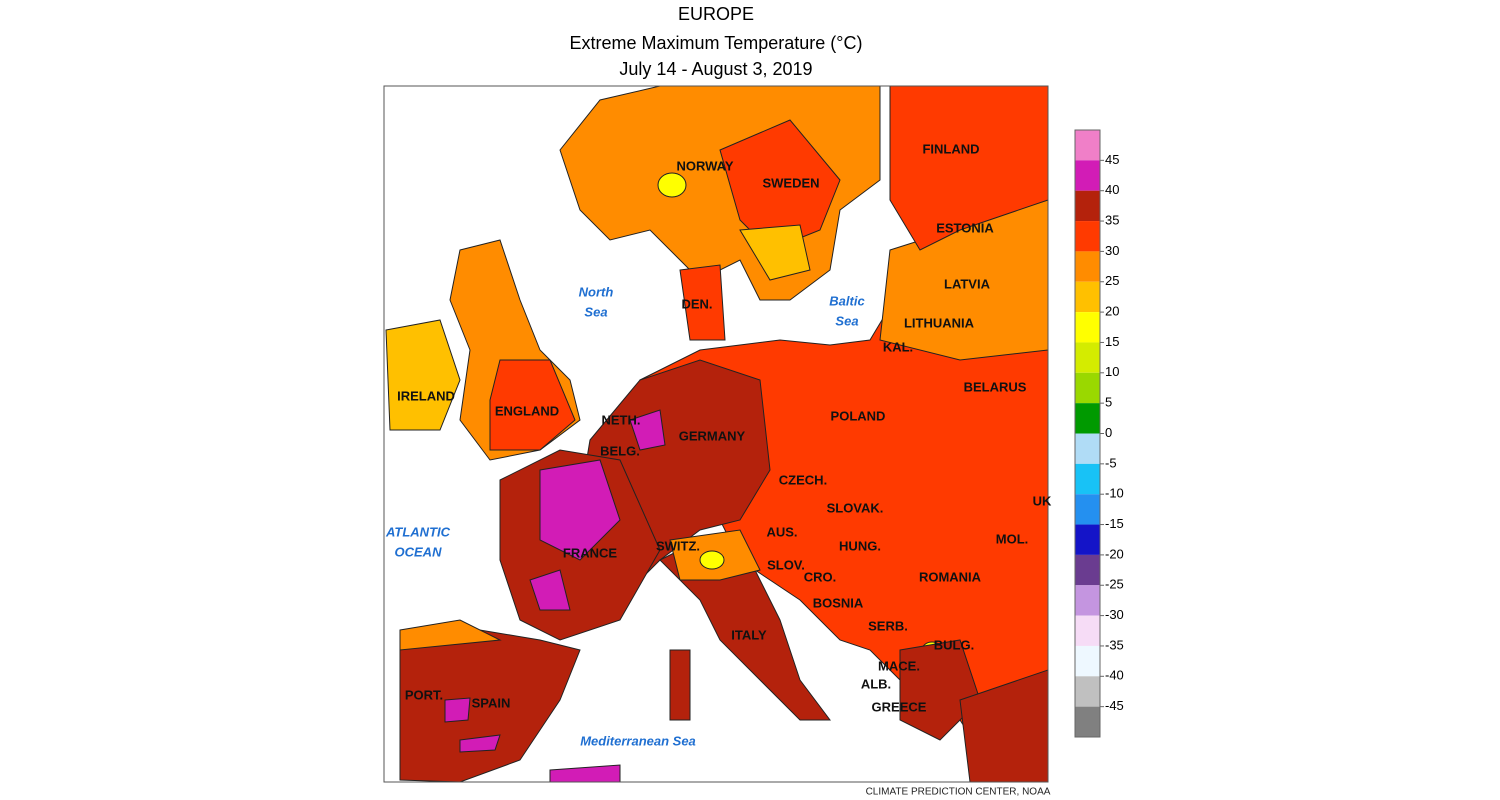  What do you see at coordinates (803, 479) in the screenshot?
I see `country-label: CZECH.` at bounding box center [803, 479].